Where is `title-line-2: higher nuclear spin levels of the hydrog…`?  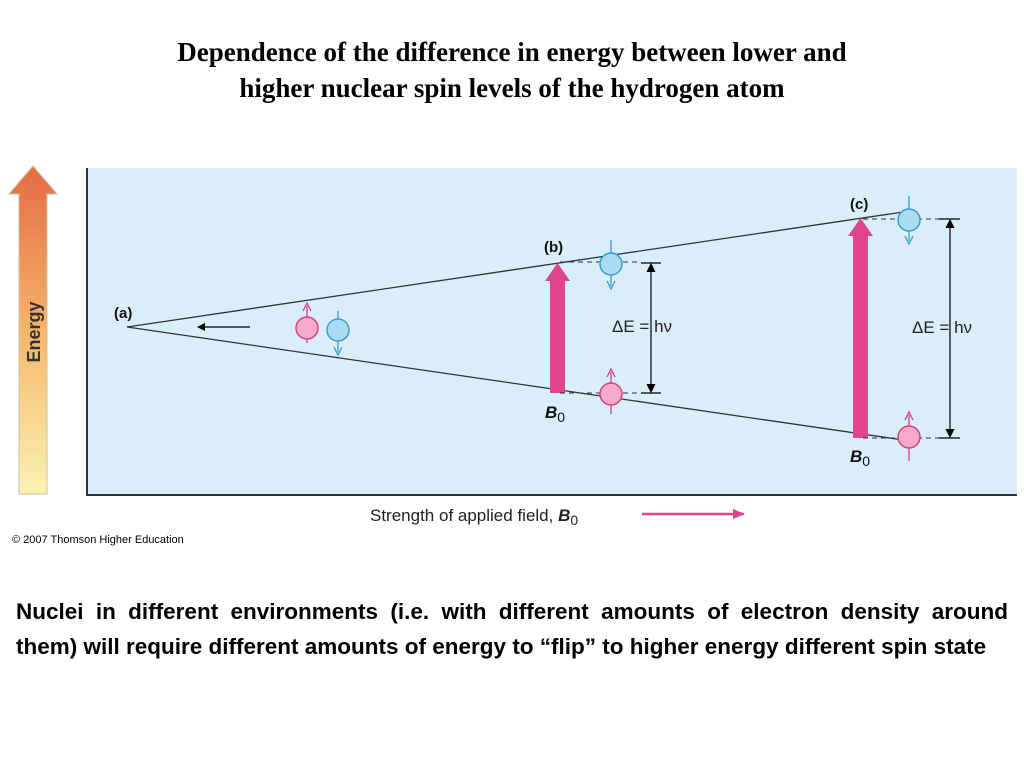 title-line-2: higher nuclear spin levels of the hydrog… is located at coordinates (512, 88).